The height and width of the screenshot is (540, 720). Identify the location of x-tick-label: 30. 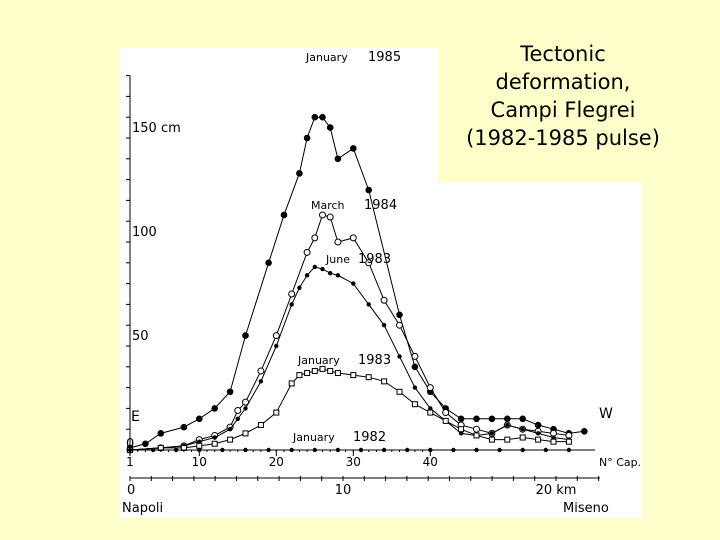
(353, 462).